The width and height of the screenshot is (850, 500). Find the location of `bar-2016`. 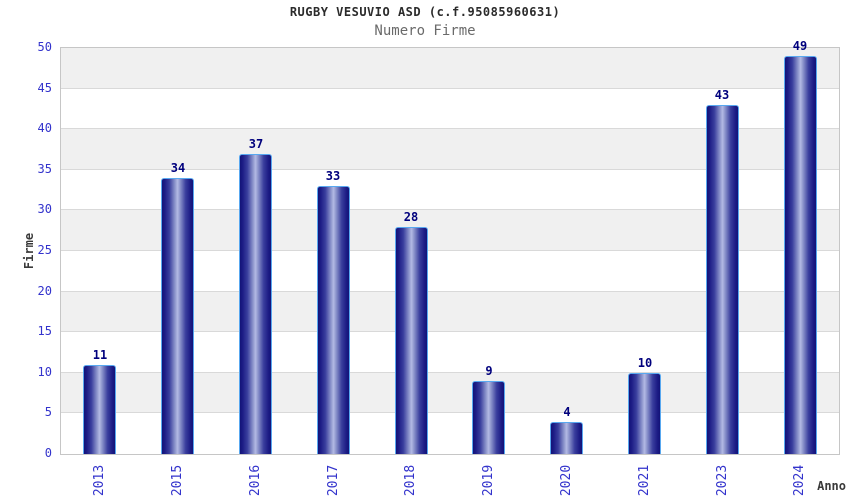

bar-2016 is located at coordinates (255, 304).